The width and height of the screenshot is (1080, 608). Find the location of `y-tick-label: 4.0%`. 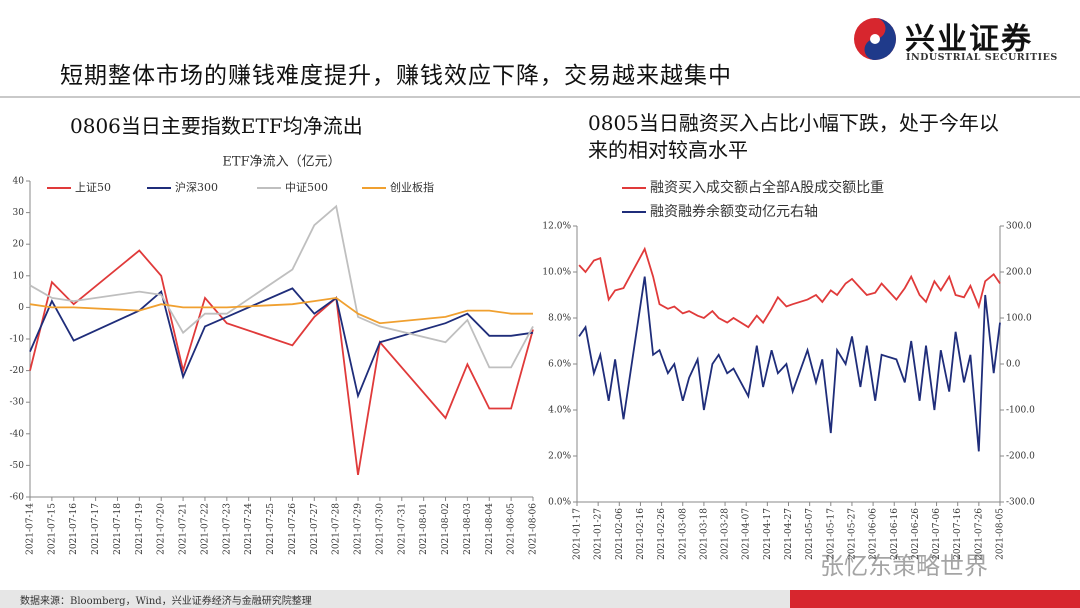

y-tick-label: 4.0% is located at coordinates (559, 411).